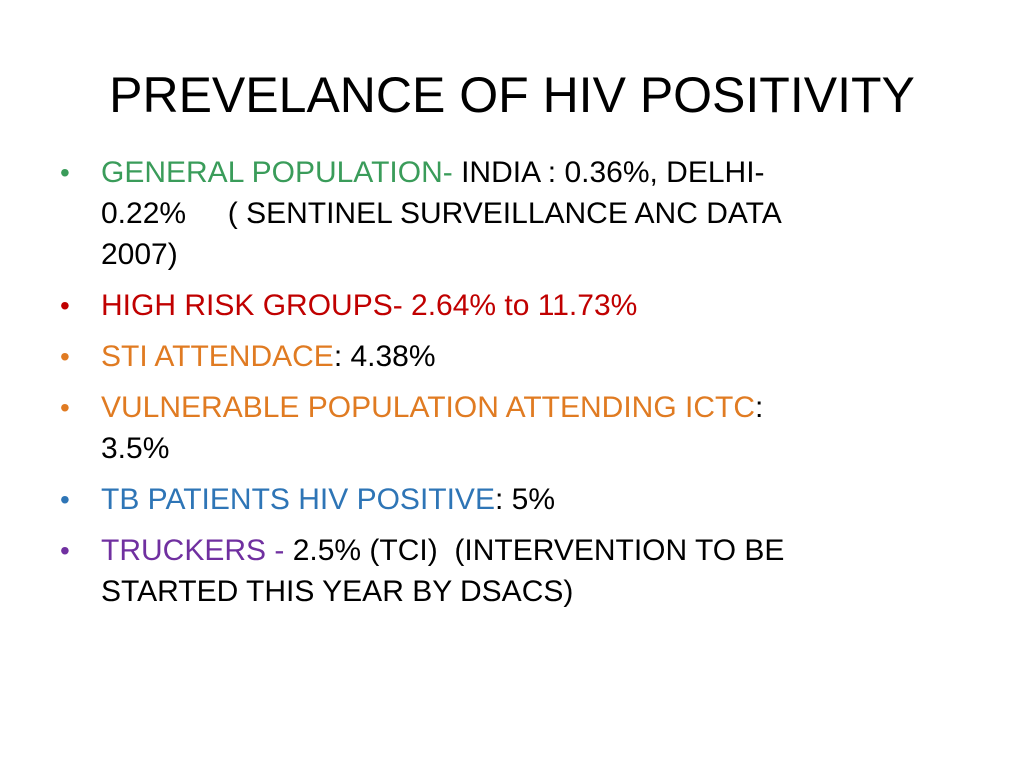  What do you see at coordinates (524, 499) in the screenshot?
I see `bullet-text: : 5%` at bounding box center [524, 499].